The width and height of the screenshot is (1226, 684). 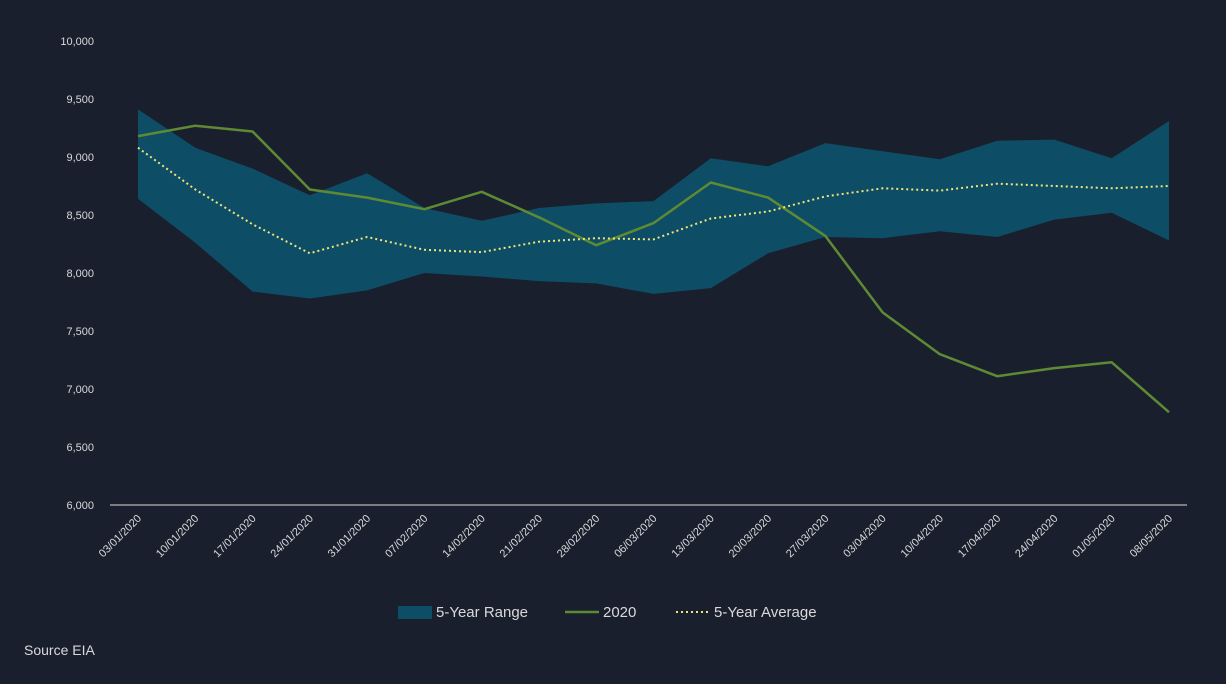 What do you see at coordinates (482, 612) in the screenshot?
I see `legend-label-range: 5-Year Range` at bounding box center [482, 612].